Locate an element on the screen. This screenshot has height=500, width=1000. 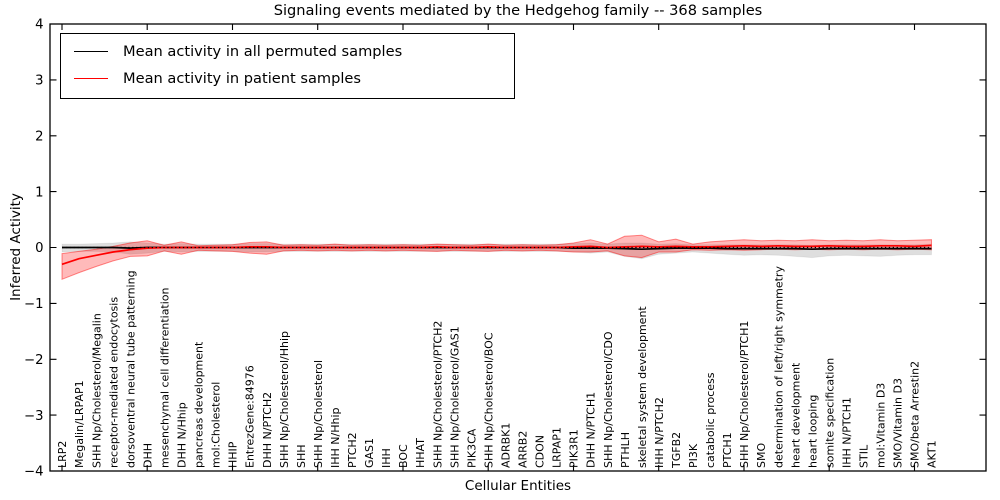
legend-label-permuted: Mean activity in all permuted samples is located at coordinates (263, 51).